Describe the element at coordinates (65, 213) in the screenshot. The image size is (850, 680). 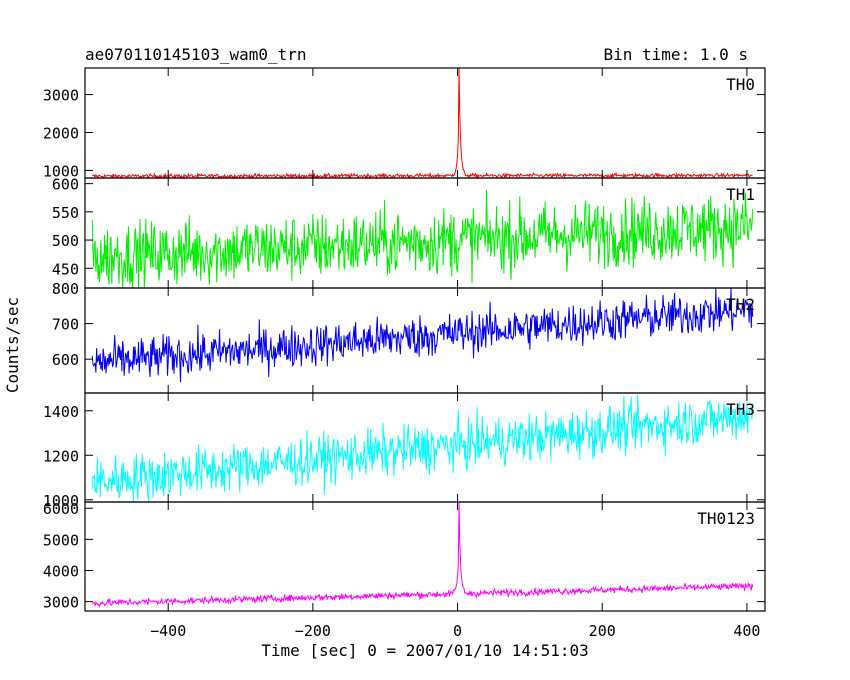
I see `y-tick-label: 550` at that location.